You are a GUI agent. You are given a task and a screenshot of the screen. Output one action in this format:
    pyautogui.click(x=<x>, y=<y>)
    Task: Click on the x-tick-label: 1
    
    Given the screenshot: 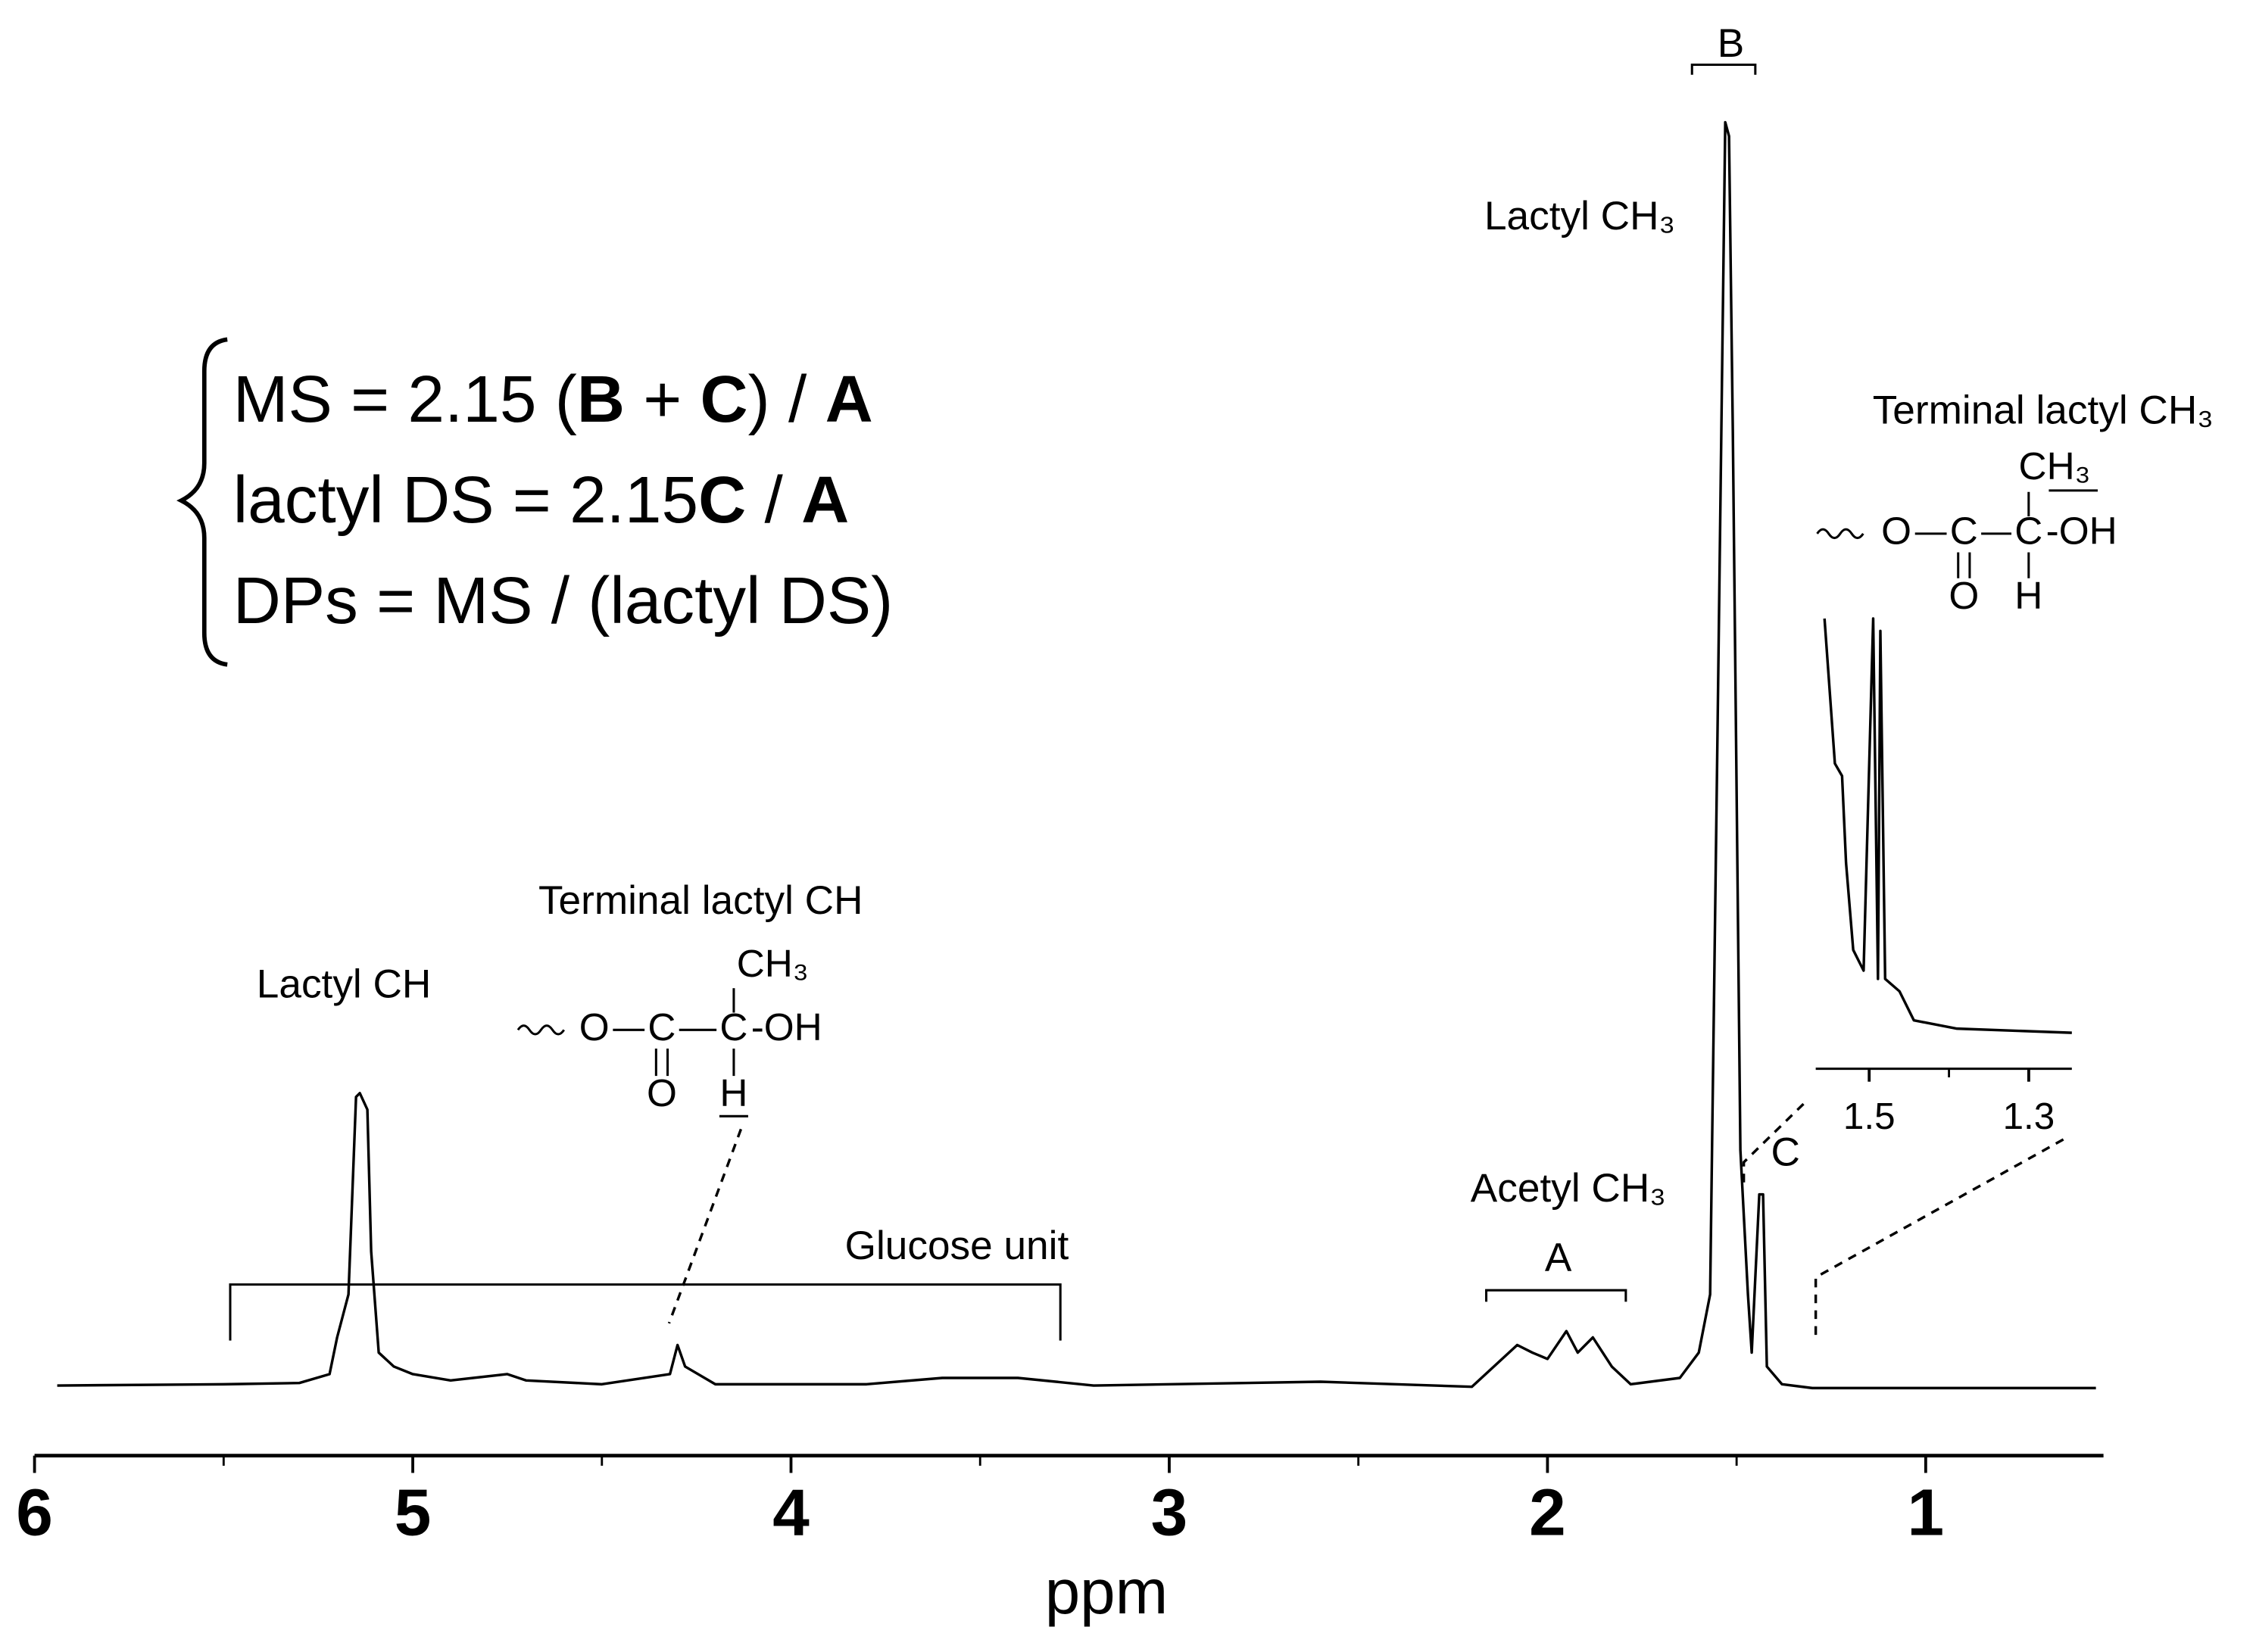 What is the action you would take?
    pyautogui.click(x=1927, y=1512)
    